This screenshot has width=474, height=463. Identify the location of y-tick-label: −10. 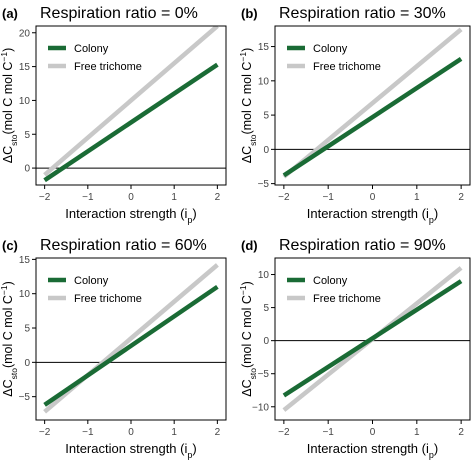
(260, 407).